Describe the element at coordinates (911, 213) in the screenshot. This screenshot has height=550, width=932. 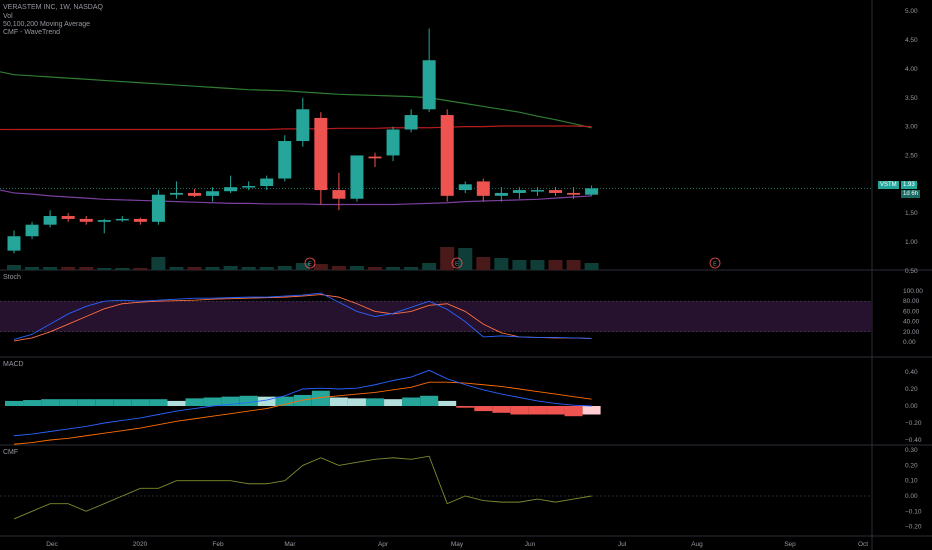
I see `price-axis-label: 1.50` at that location.